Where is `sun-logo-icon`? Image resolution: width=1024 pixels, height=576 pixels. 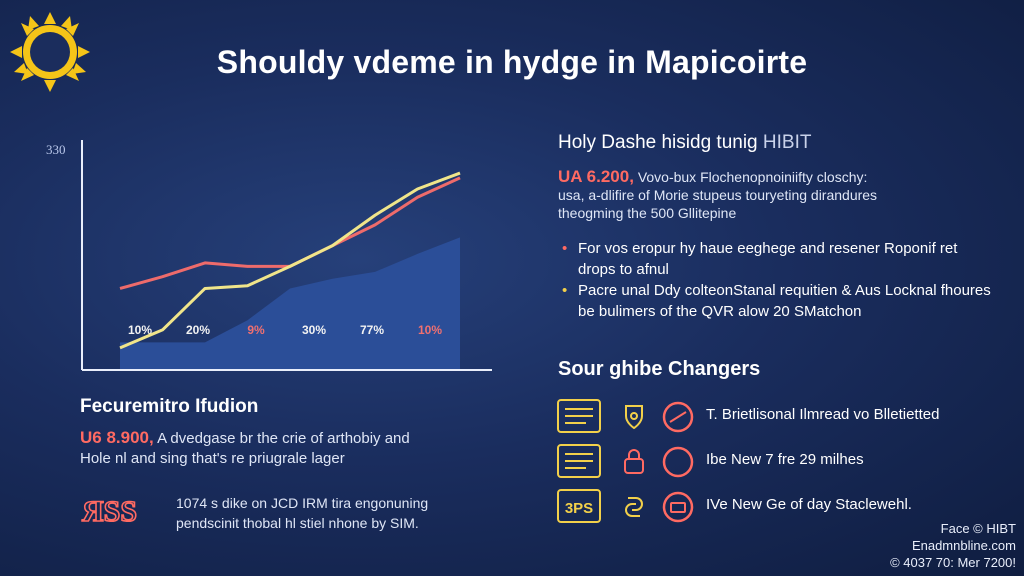 sun-logo-icon is located at coordinates (50, 54).